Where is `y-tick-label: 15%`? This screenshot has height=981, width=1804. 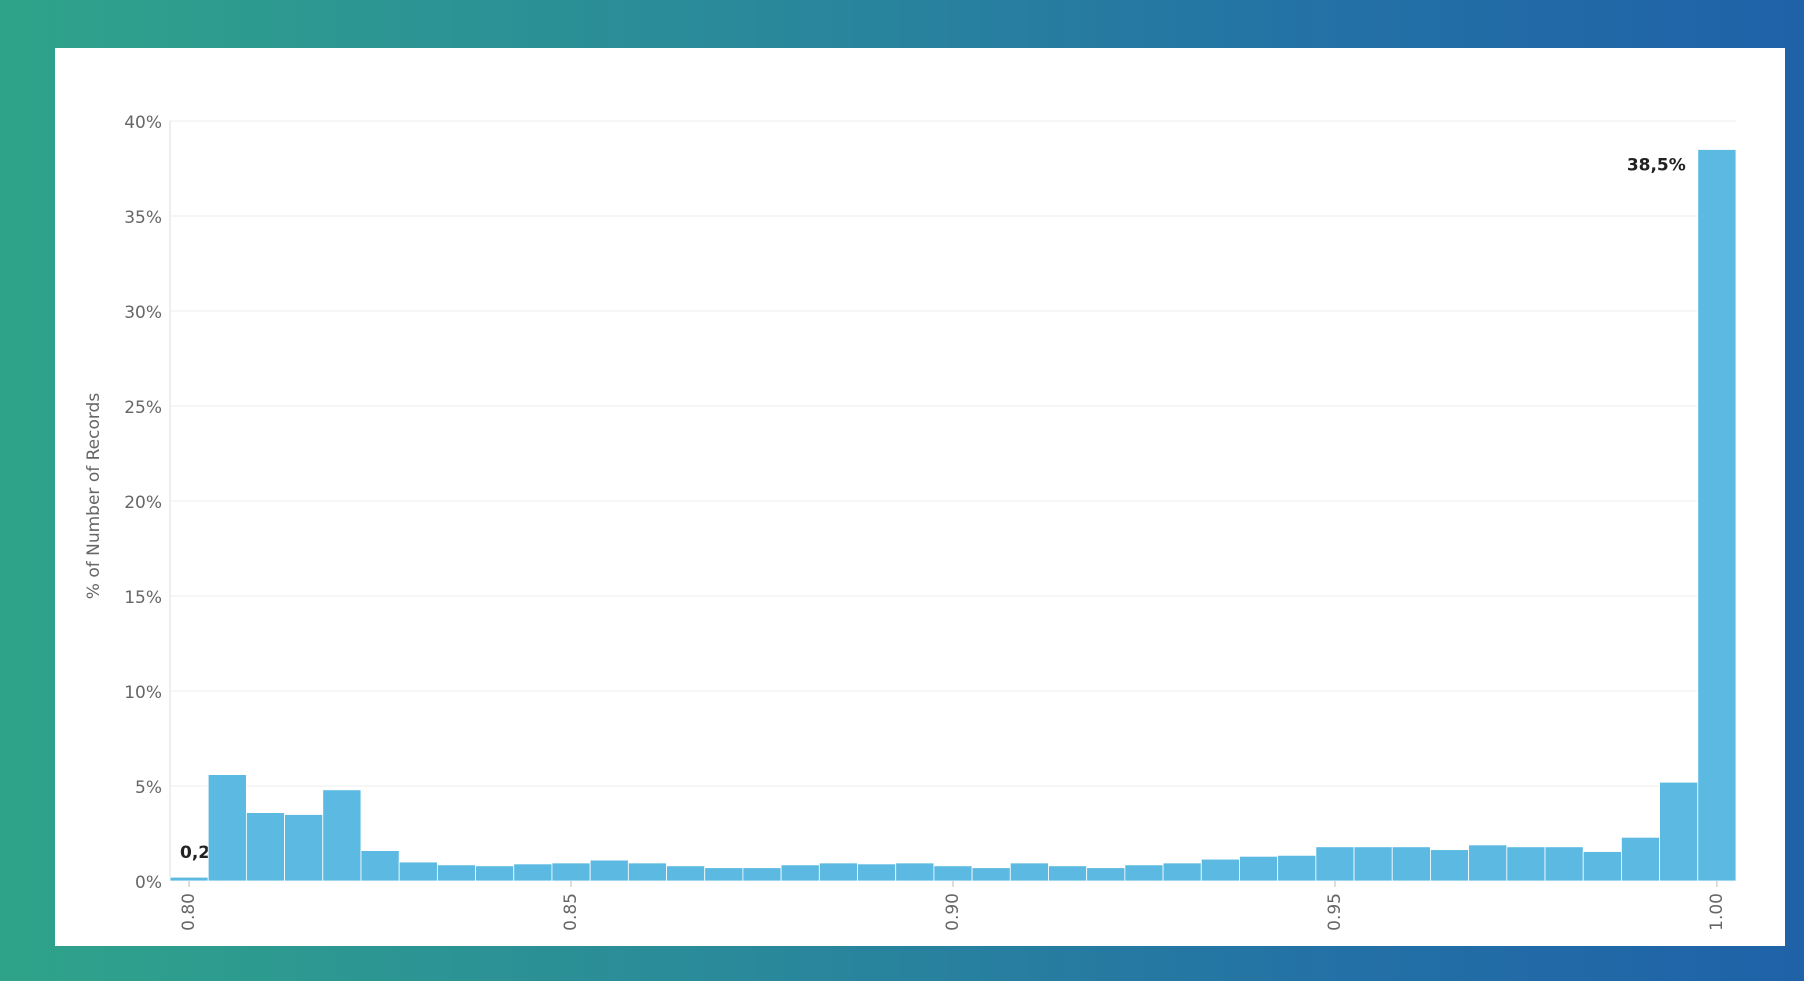 y-tick-label: 15% is located at coordinates (143, 598).